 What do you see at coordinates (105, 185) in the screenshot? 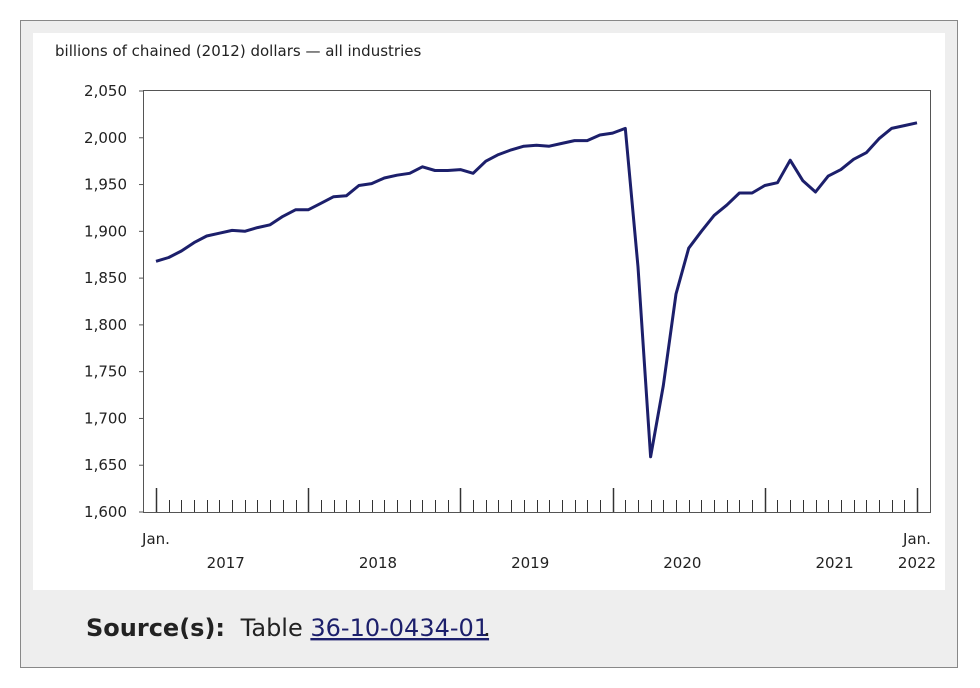
I see `y-tick-label: 1,950` at bounding box center [105, 185].